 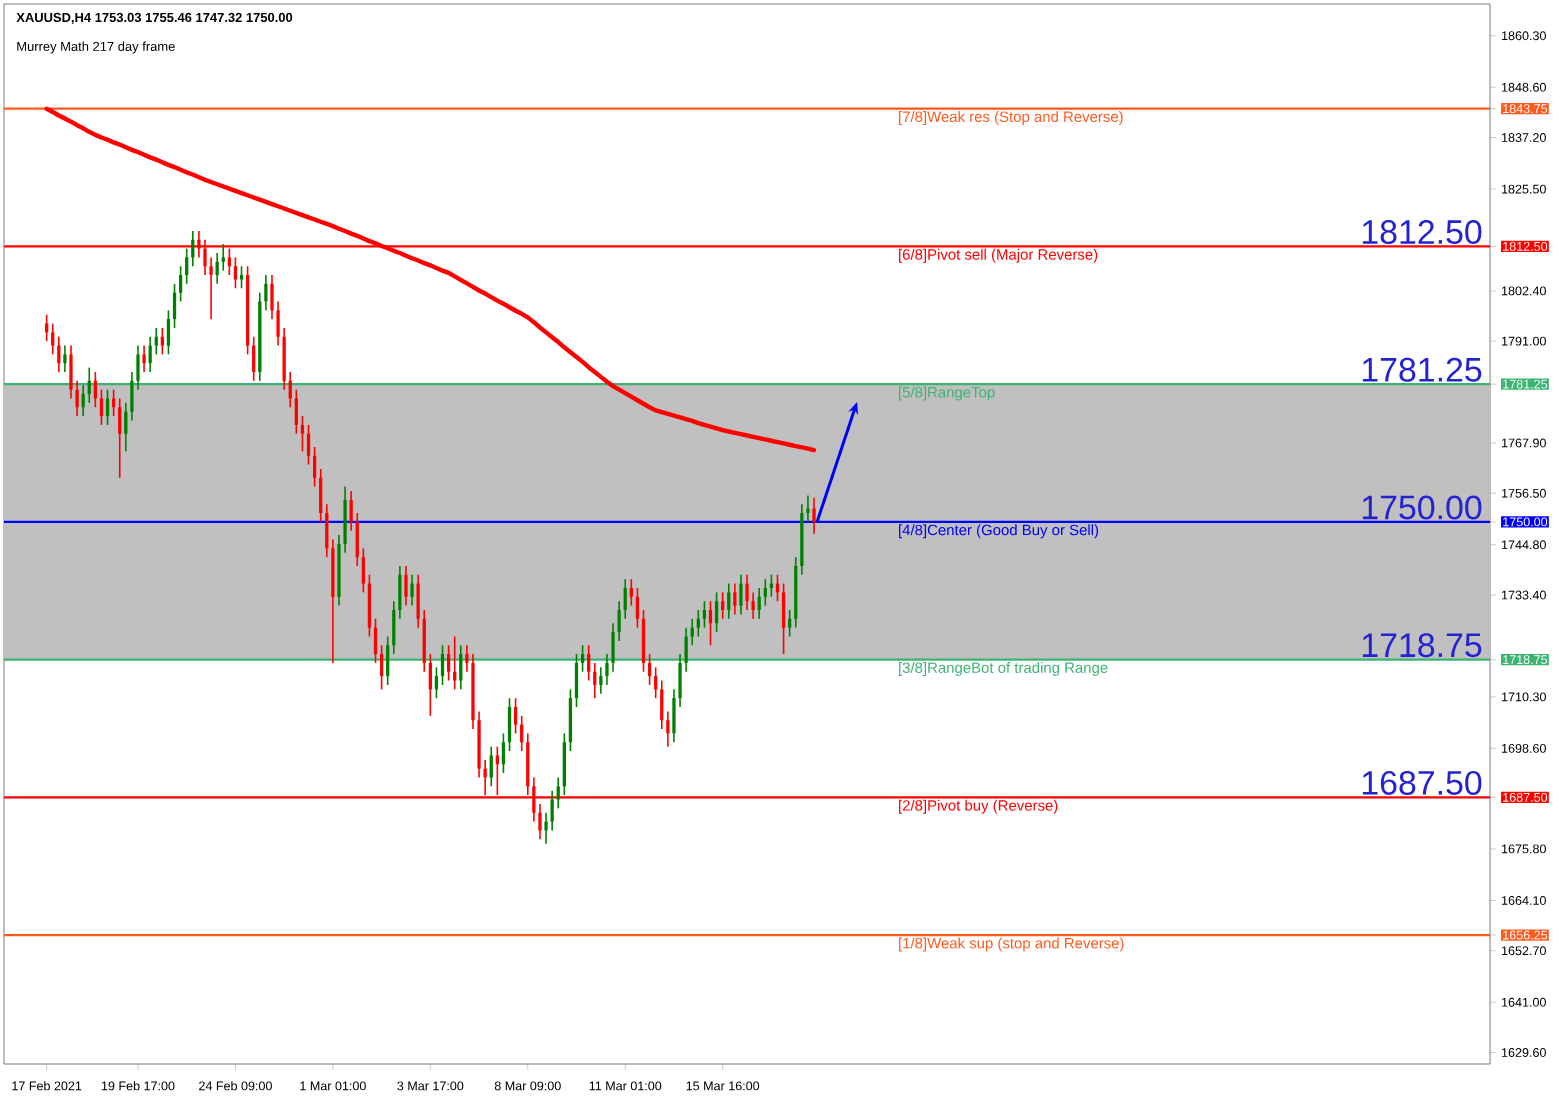 What do you see at coordinates (1422, 782) in the screenshot?
I see `annotation: 1687.50` at bounding box center [1422, 782].